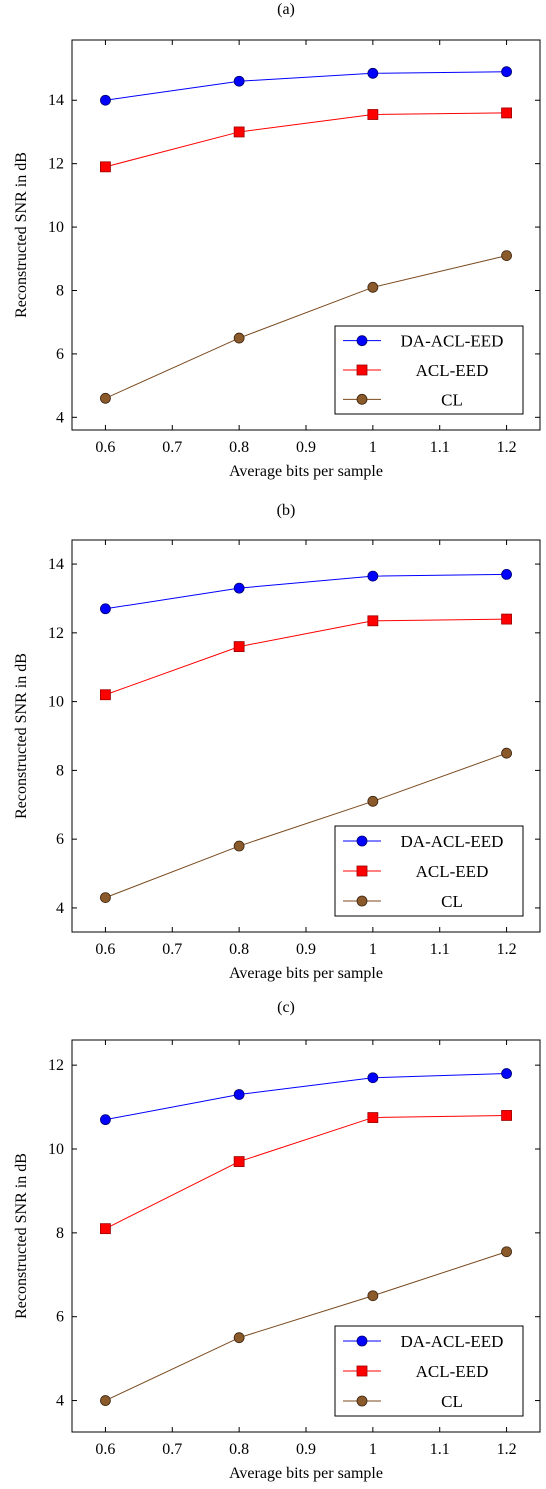 This screenshot has height=1489, width=546. What do you see at coordinates (56, 702) in the screenshot?
I see `y-tick-label: 10` at bounding box center [56, 702].